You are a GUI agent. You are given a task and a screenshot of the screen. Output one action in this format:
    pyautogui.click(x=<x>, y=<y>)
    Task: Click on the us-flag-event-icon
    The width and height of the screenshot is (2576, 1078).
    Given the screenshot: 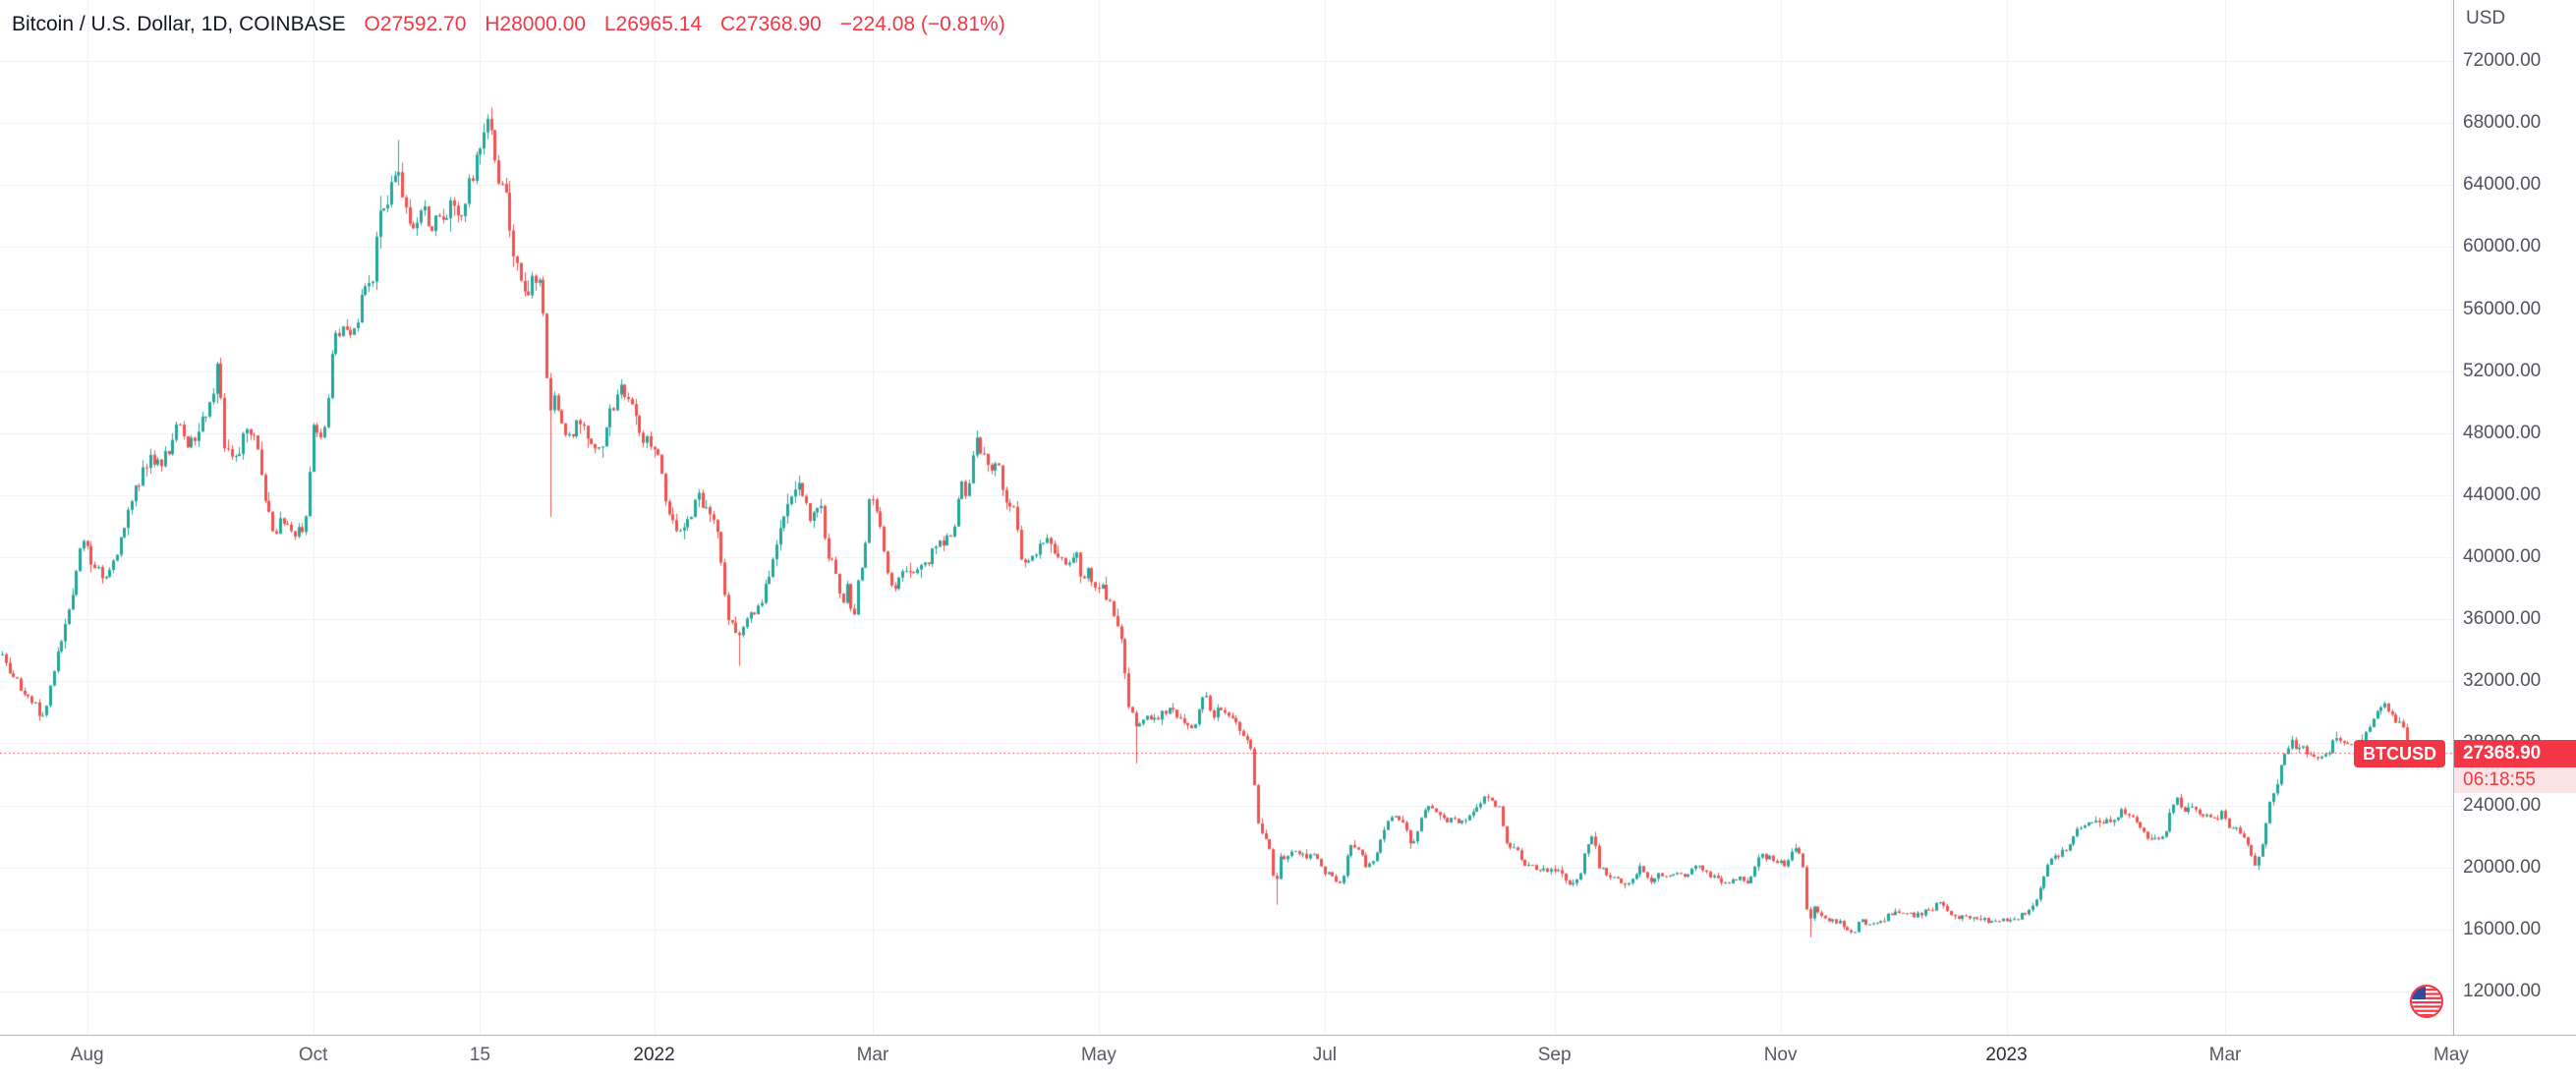 What is the action you would take?
    pyautogui.click(x=2427, y=1001)
    